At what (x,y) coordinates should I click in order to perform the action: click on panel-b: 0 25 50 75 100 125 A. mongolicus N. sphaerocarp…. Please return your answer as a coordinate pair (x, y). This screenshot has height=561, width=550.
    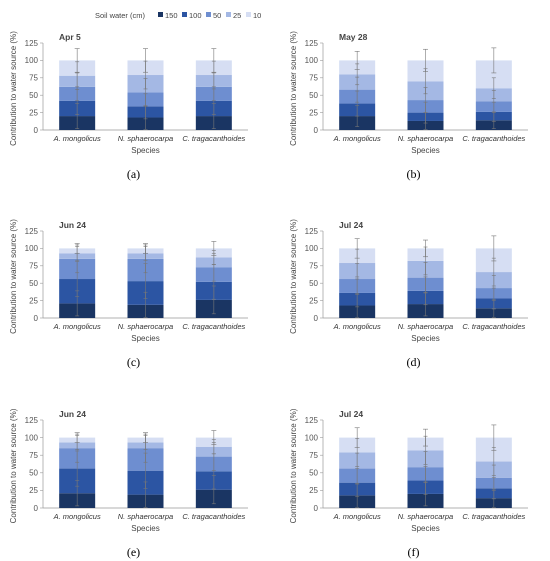
    Looking at the image, I should click on (408, 106).